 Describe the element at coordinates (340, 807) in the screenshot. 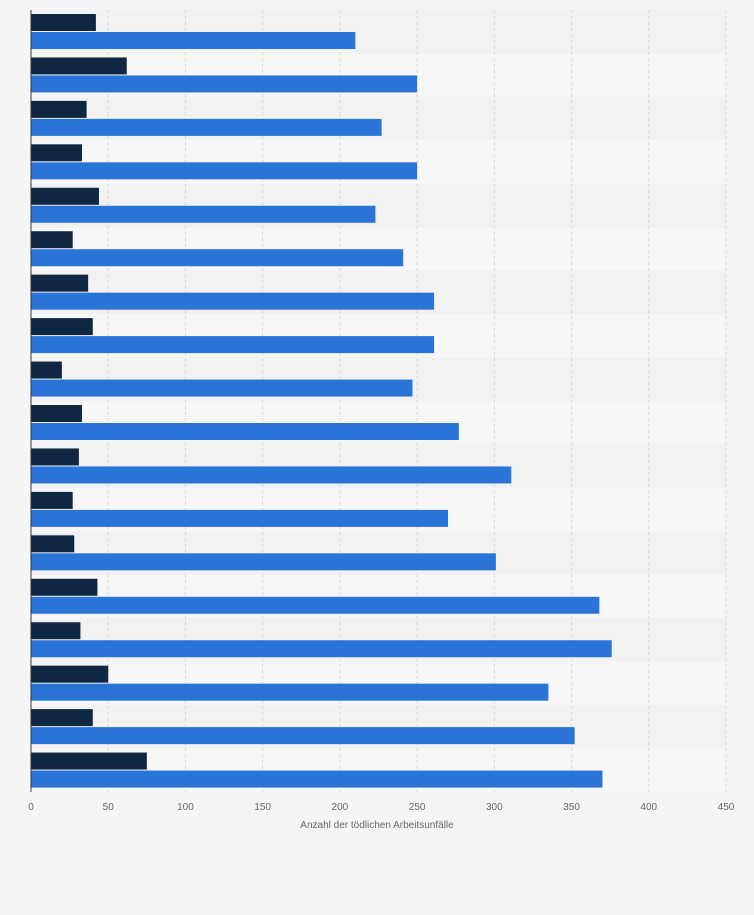

I see `x-tick-label: 200` at that location.